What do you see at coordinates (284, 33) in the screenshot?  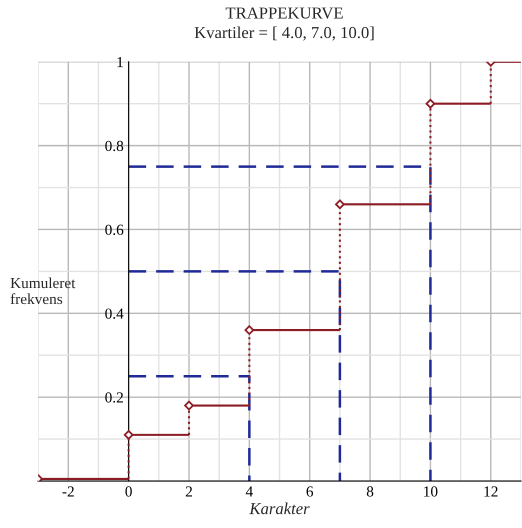 I see `chart-subtitle: Kvartiler = [ 4.0, 7.0, 10.0]` at bounding box center [284, 33].